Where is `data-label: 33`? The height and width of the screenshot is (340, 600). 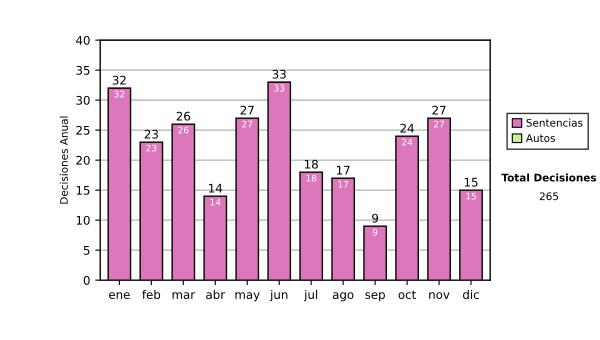 data-label: 33 is located at coordinates (279, 88).